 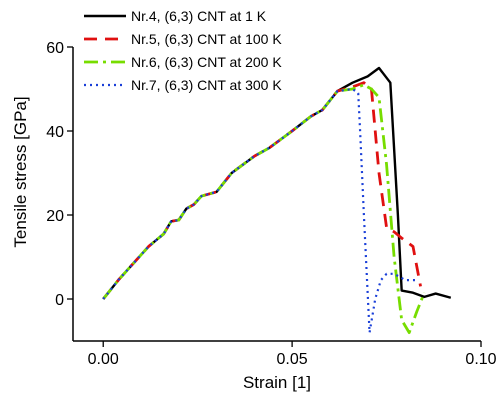 What do you see at coordinates (206, 85) in the screenshot?
I see `legend-label-4: Nr.7, (6,3) CNT at 300 K` at bounding box center [206, 85].